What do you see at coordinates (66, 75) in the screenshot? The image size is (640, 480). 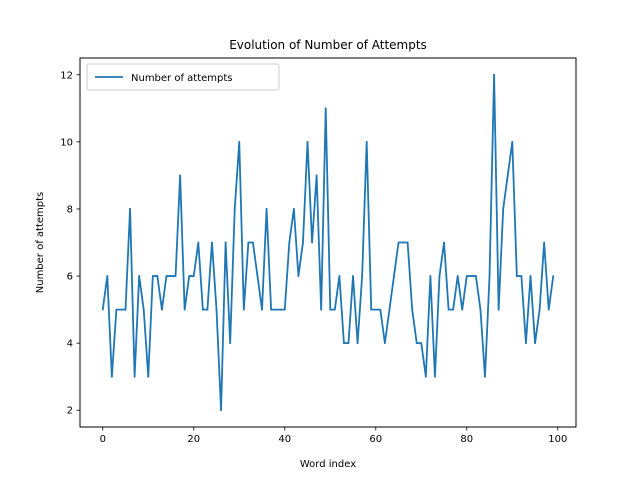 I see `y-tick-label: 12` at bounding box center [66, 75].